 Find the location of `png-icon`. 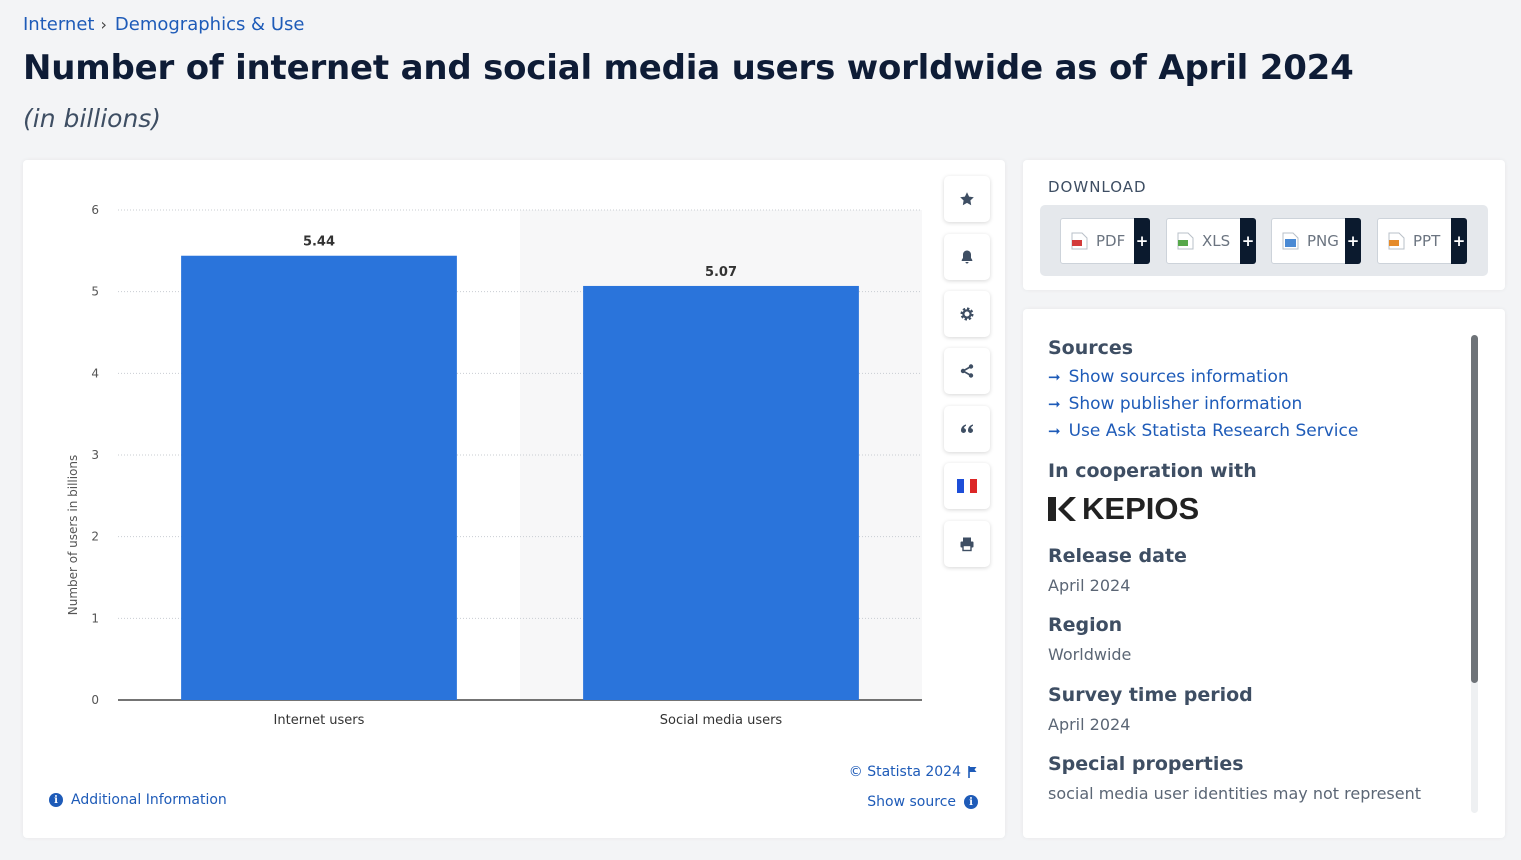

png-icon is located at coordinates (1290, 241).